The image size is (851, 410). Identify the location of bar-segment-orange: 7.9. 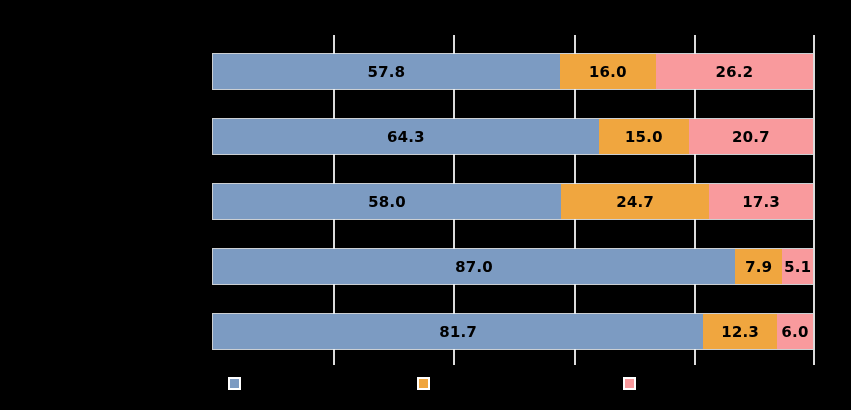
(759, 266).